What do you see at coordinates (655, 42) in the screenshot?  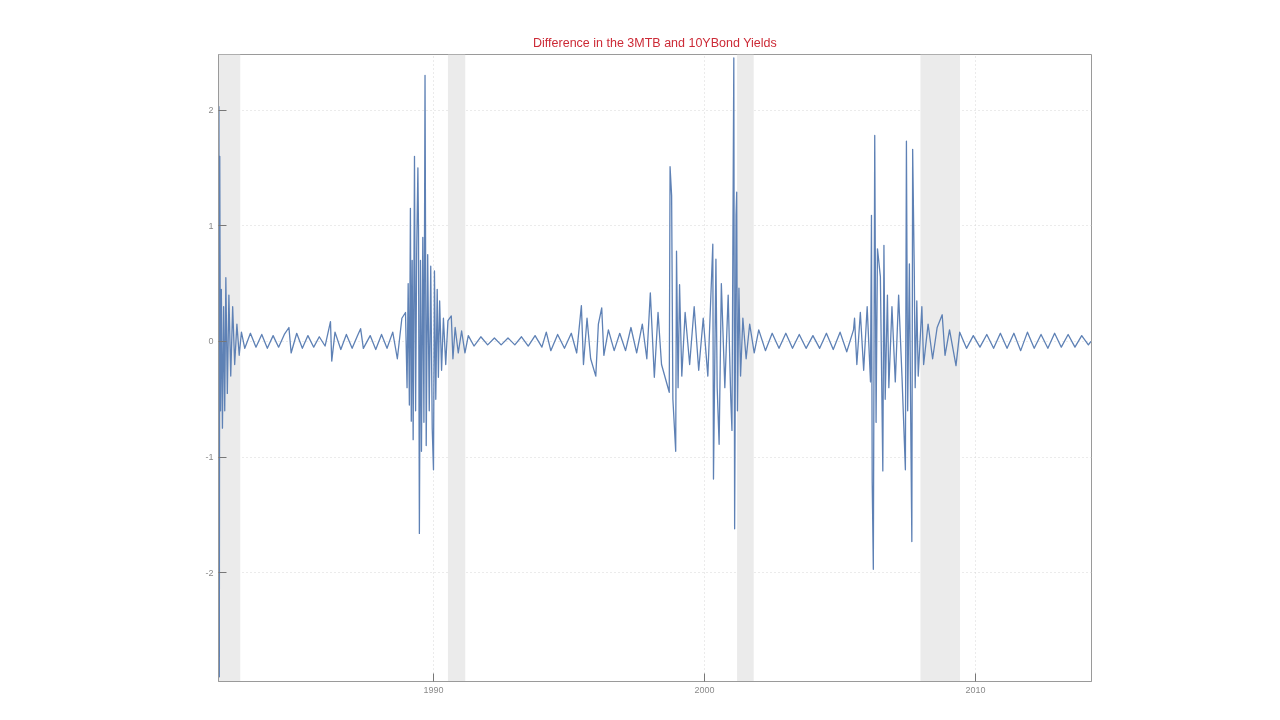 I see `chart-title: Difference in the 3MTB and 10YBond Yields` at bounding box center [655, 42].